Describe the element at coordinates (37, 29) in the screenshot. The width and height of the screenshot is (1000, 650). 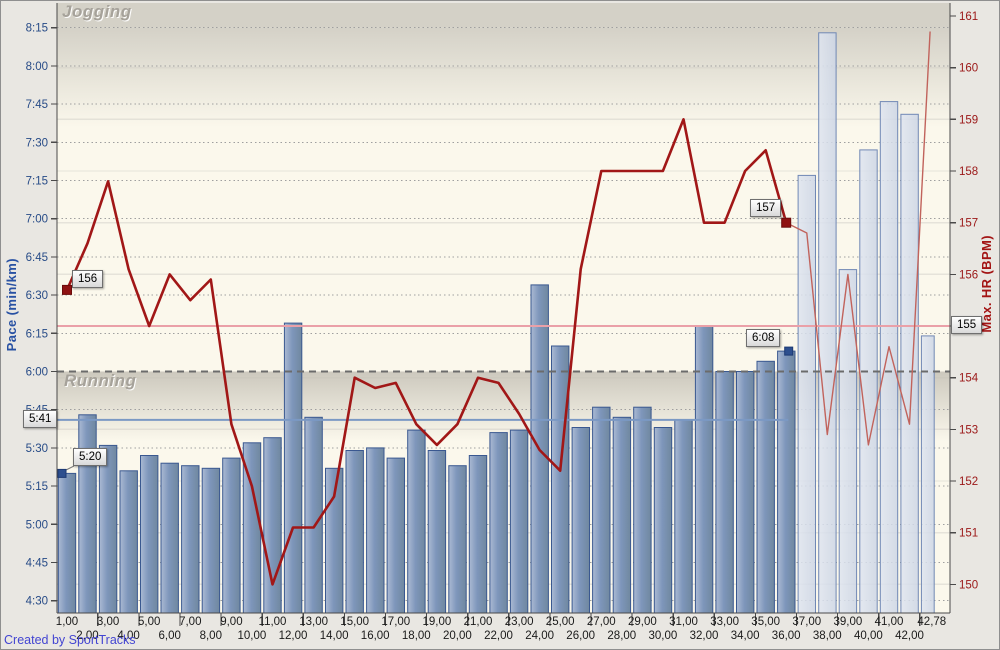
I see `svg-text: 8:15` at that location.